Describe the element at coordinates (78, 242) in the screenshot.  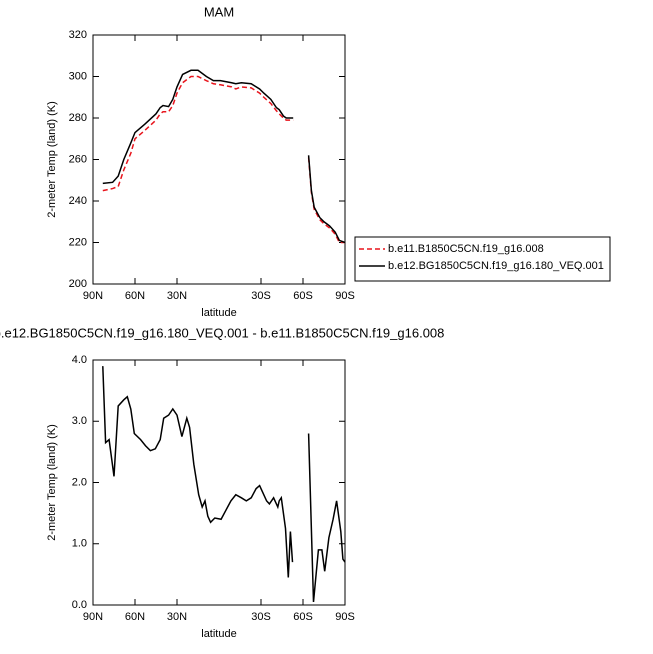
I see `y-tick-label: 220` at that location.